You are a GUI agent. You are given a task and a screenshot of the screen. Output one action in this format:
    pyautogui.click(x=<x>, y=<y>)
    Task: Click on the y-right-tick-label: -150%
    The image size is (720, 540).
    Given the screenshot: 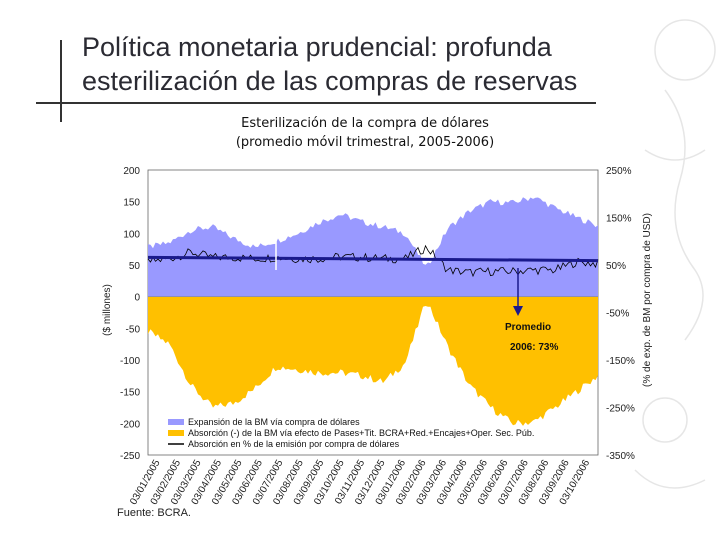 What is the action you would take?
    pyautogui.click(x=620, y=361)
    